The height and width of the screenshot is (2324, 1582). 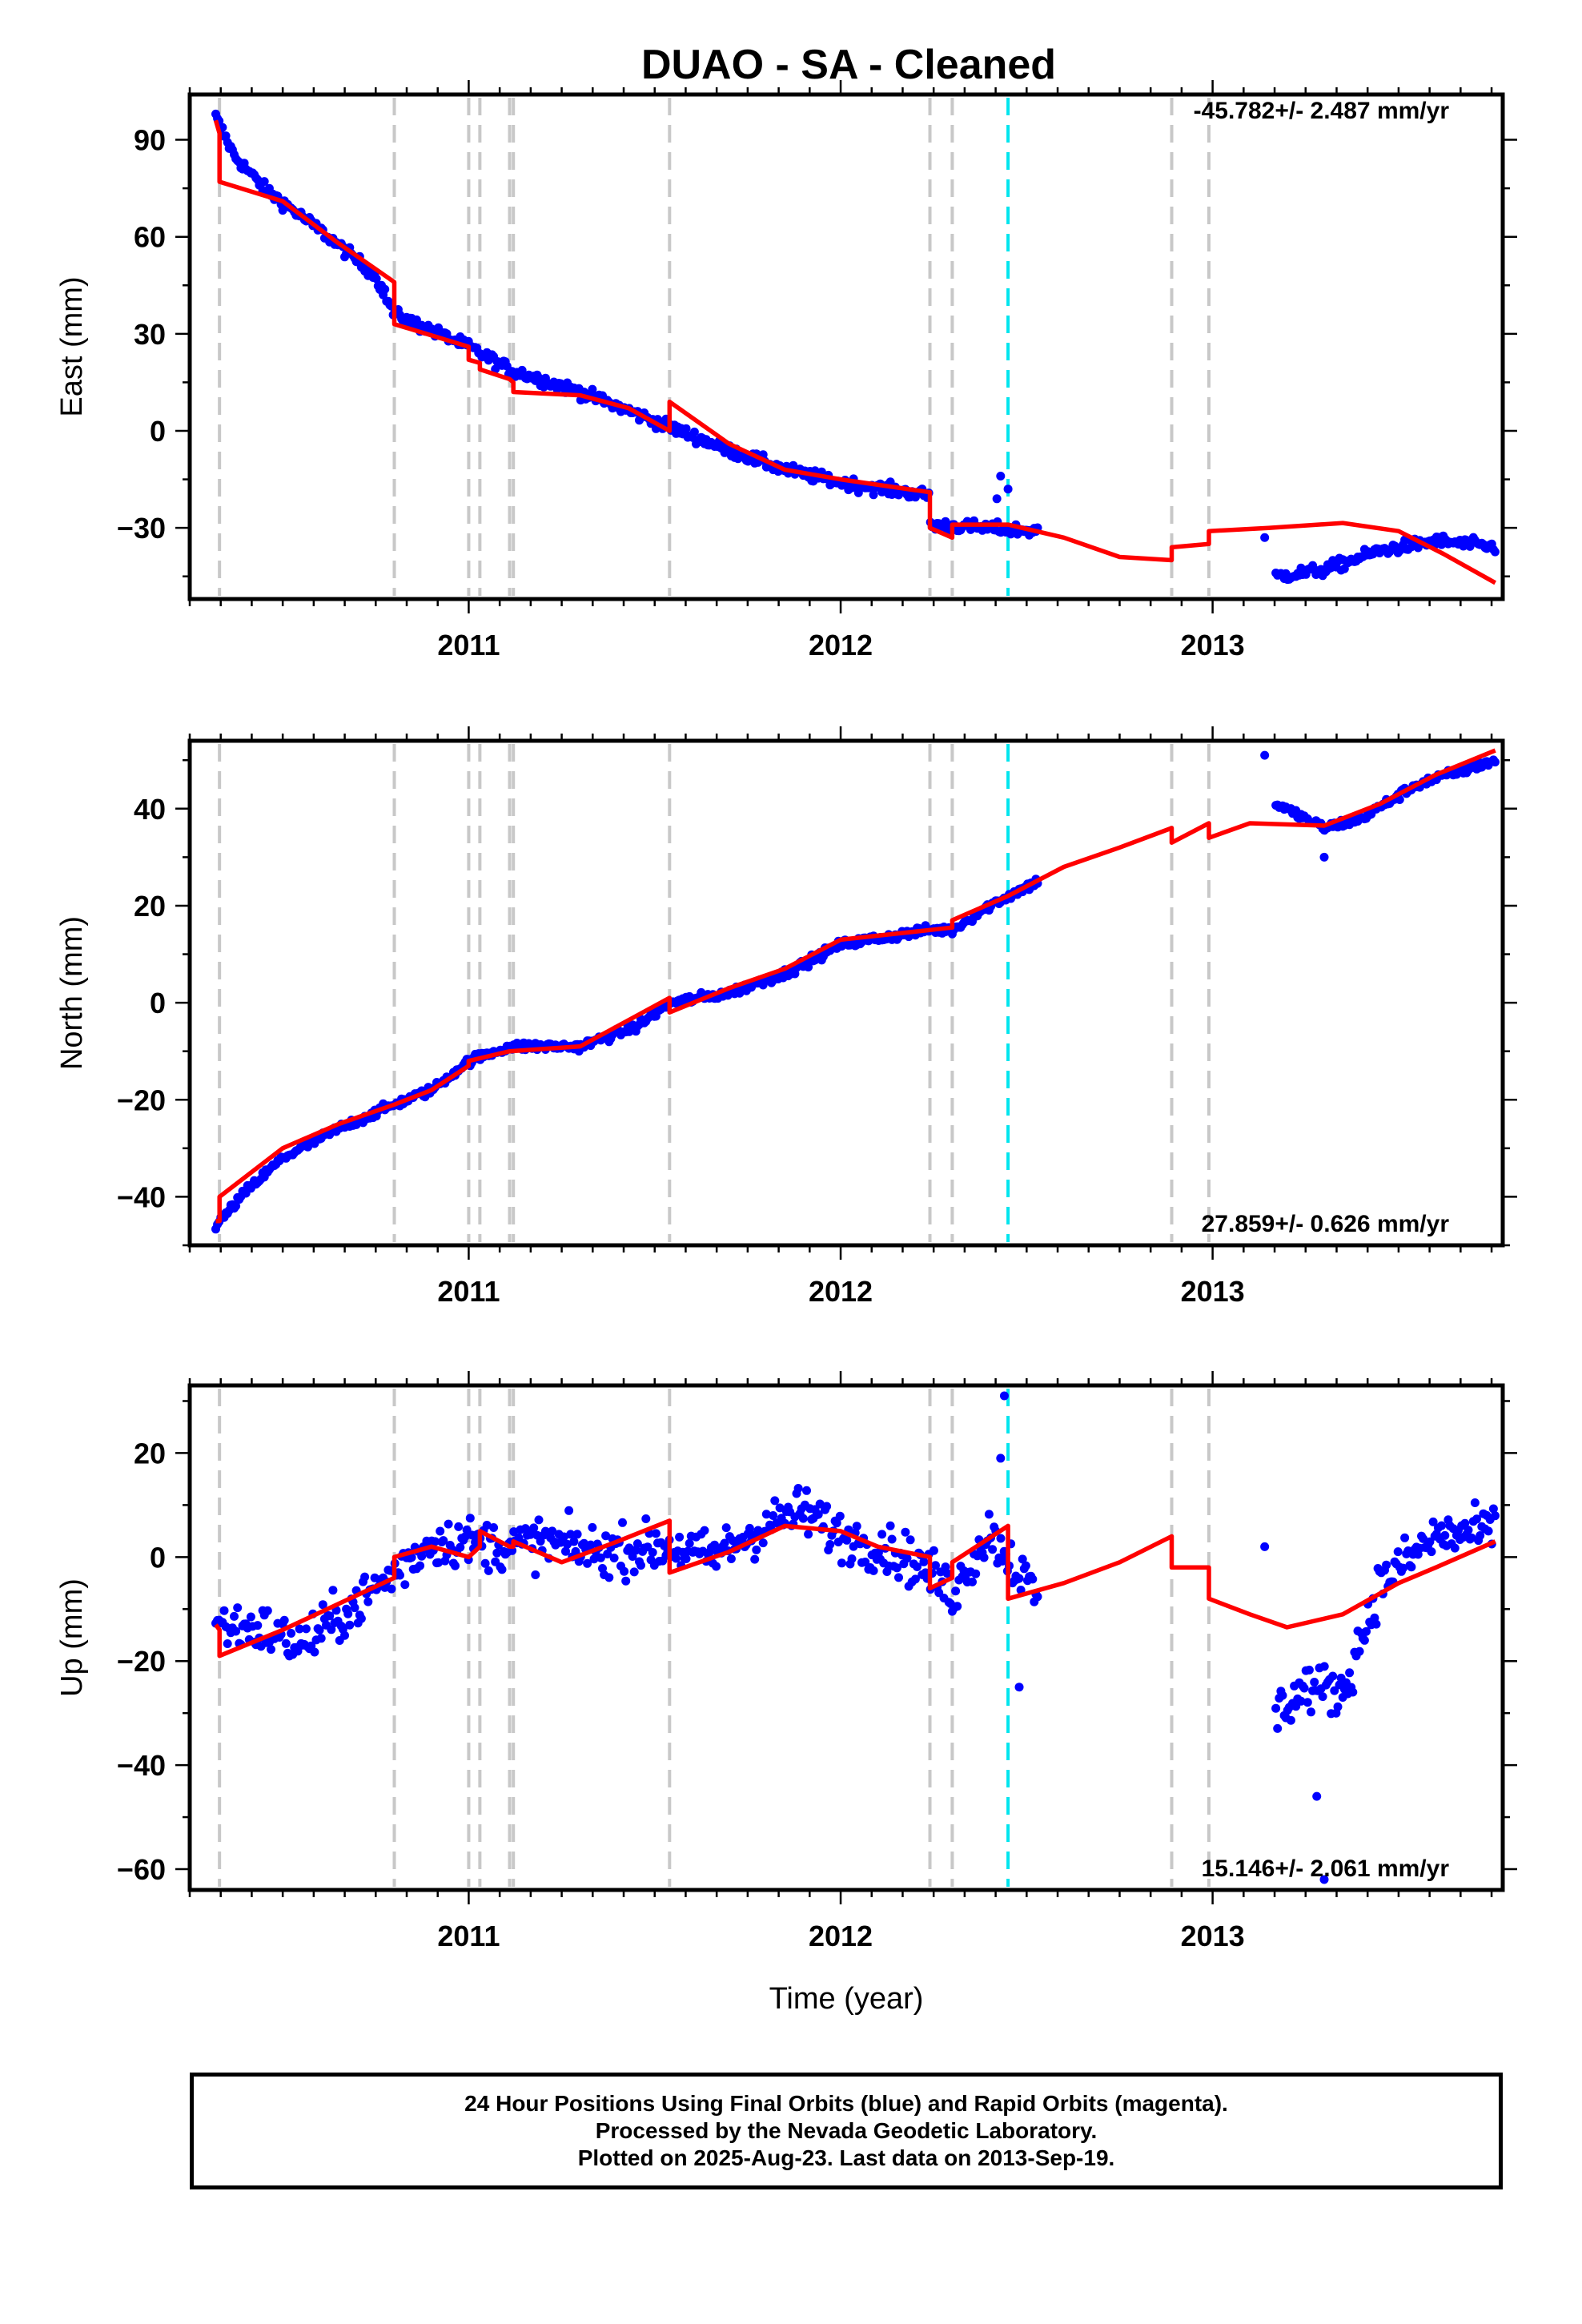 What do you see at coordinates (855, 1588) in the screenshot?
I see `model-line` at bounding box center [855, 1588].